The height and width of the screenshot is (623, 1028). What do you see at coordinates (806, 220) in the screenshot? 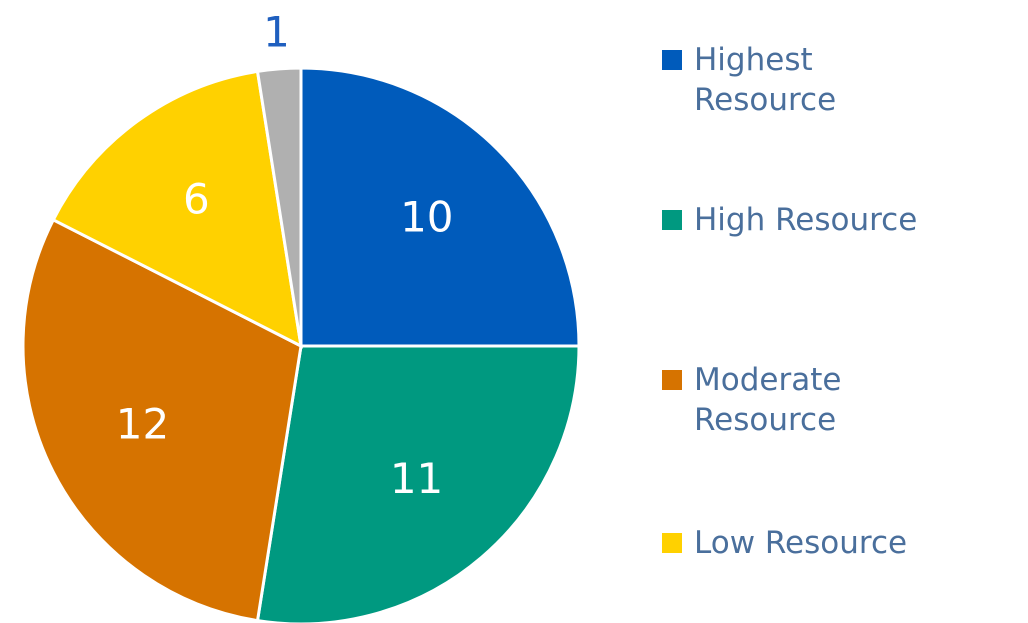
I see `legend-label: High Resource` at bounding box center [806, 220].